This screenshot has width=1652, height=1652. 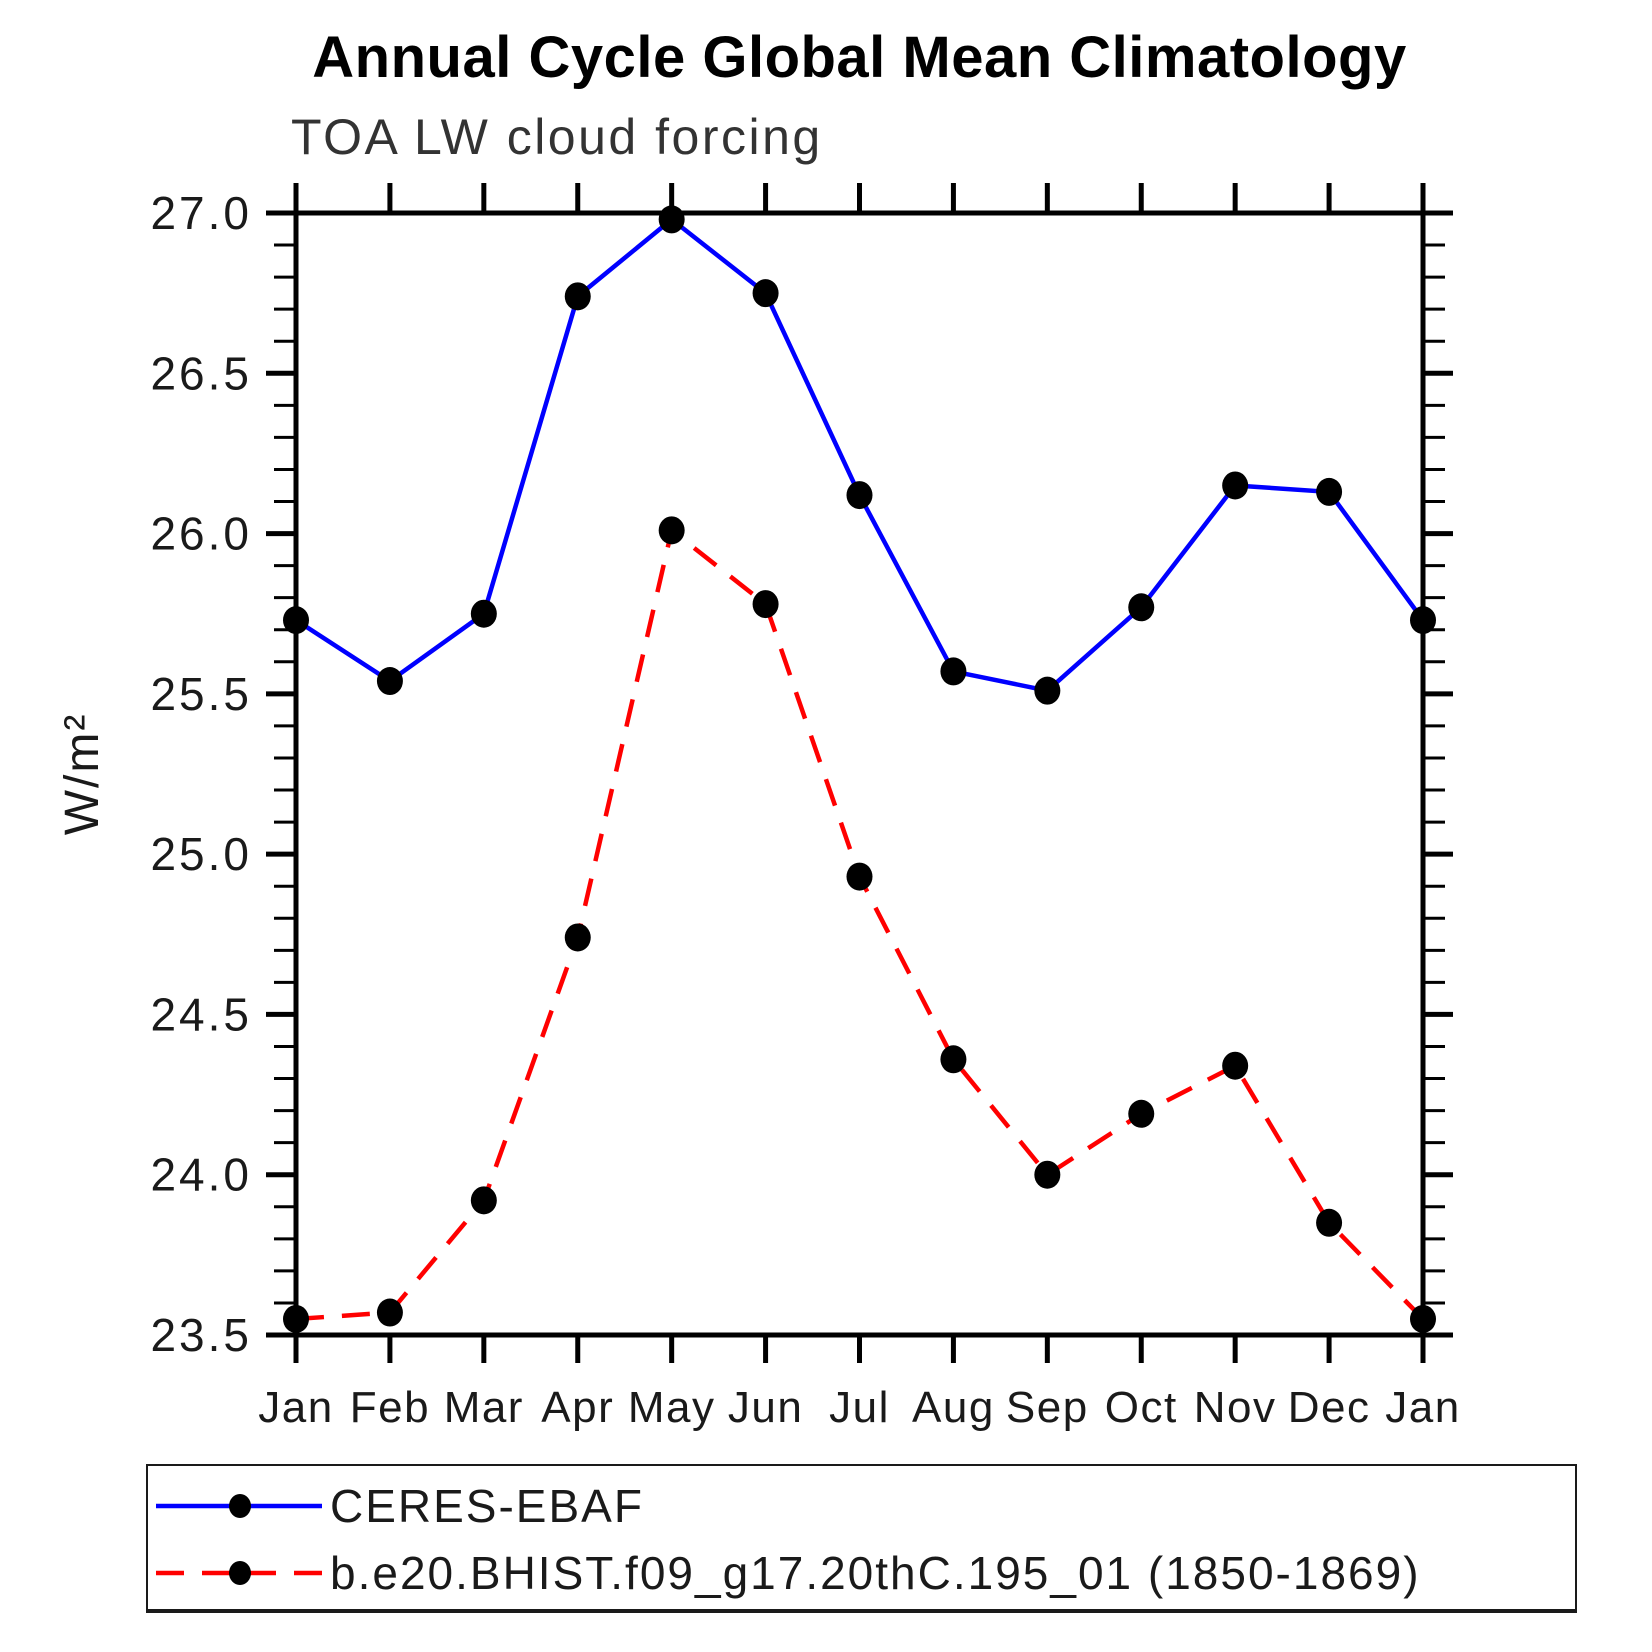 What do you see at coordinates (1141, 1407) in the screenshot?
I see `x-tick-label: Oct` at bounding box center [1141, 1407].